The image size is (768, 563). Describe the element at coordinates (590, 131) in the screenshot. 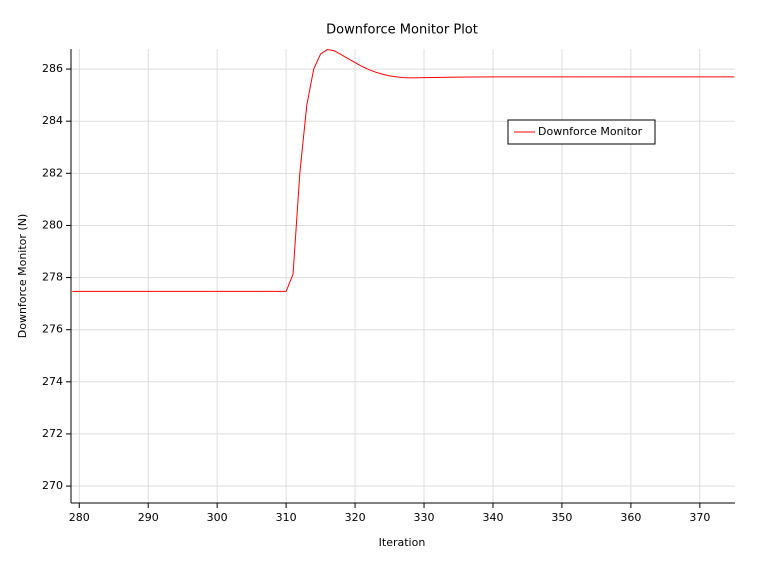

I see `legend-label: Downforce Monitor` at that location.